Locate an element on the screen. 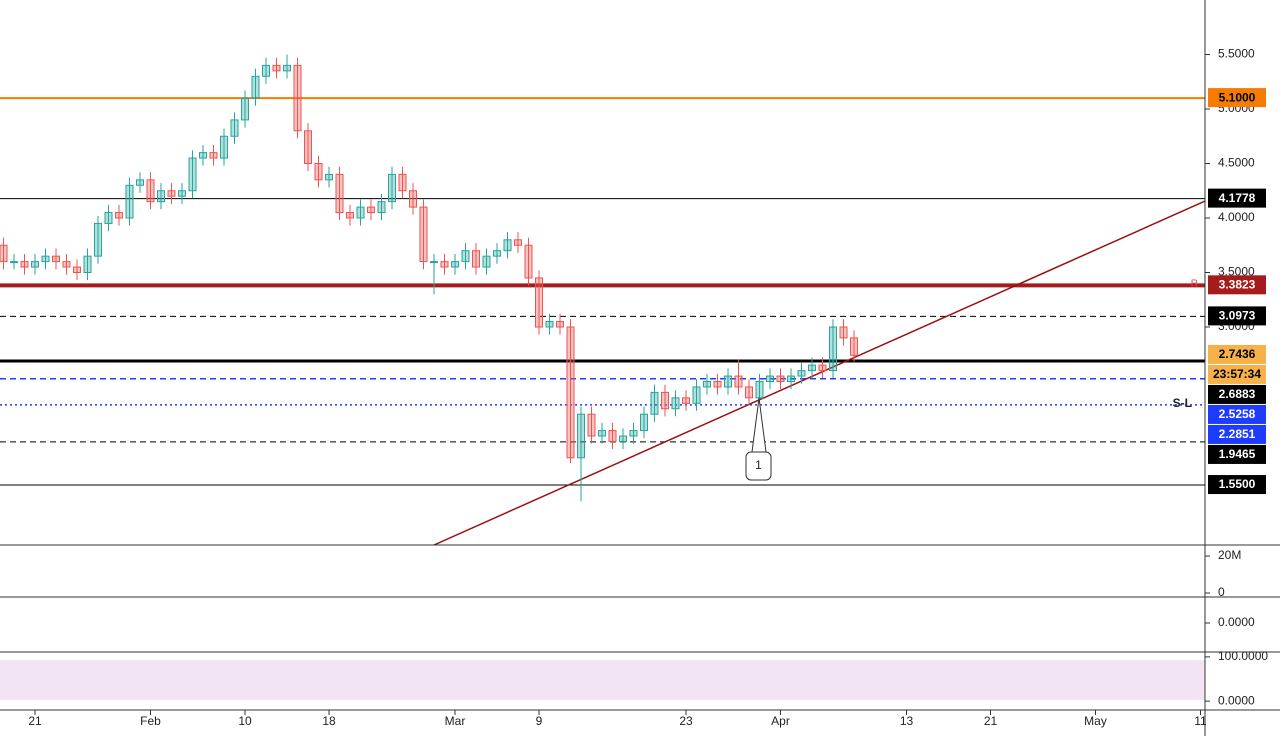 The height and width of the screenshot is (736, 1280). price-label: 2.6883 is located at coordinates (1237, 394).